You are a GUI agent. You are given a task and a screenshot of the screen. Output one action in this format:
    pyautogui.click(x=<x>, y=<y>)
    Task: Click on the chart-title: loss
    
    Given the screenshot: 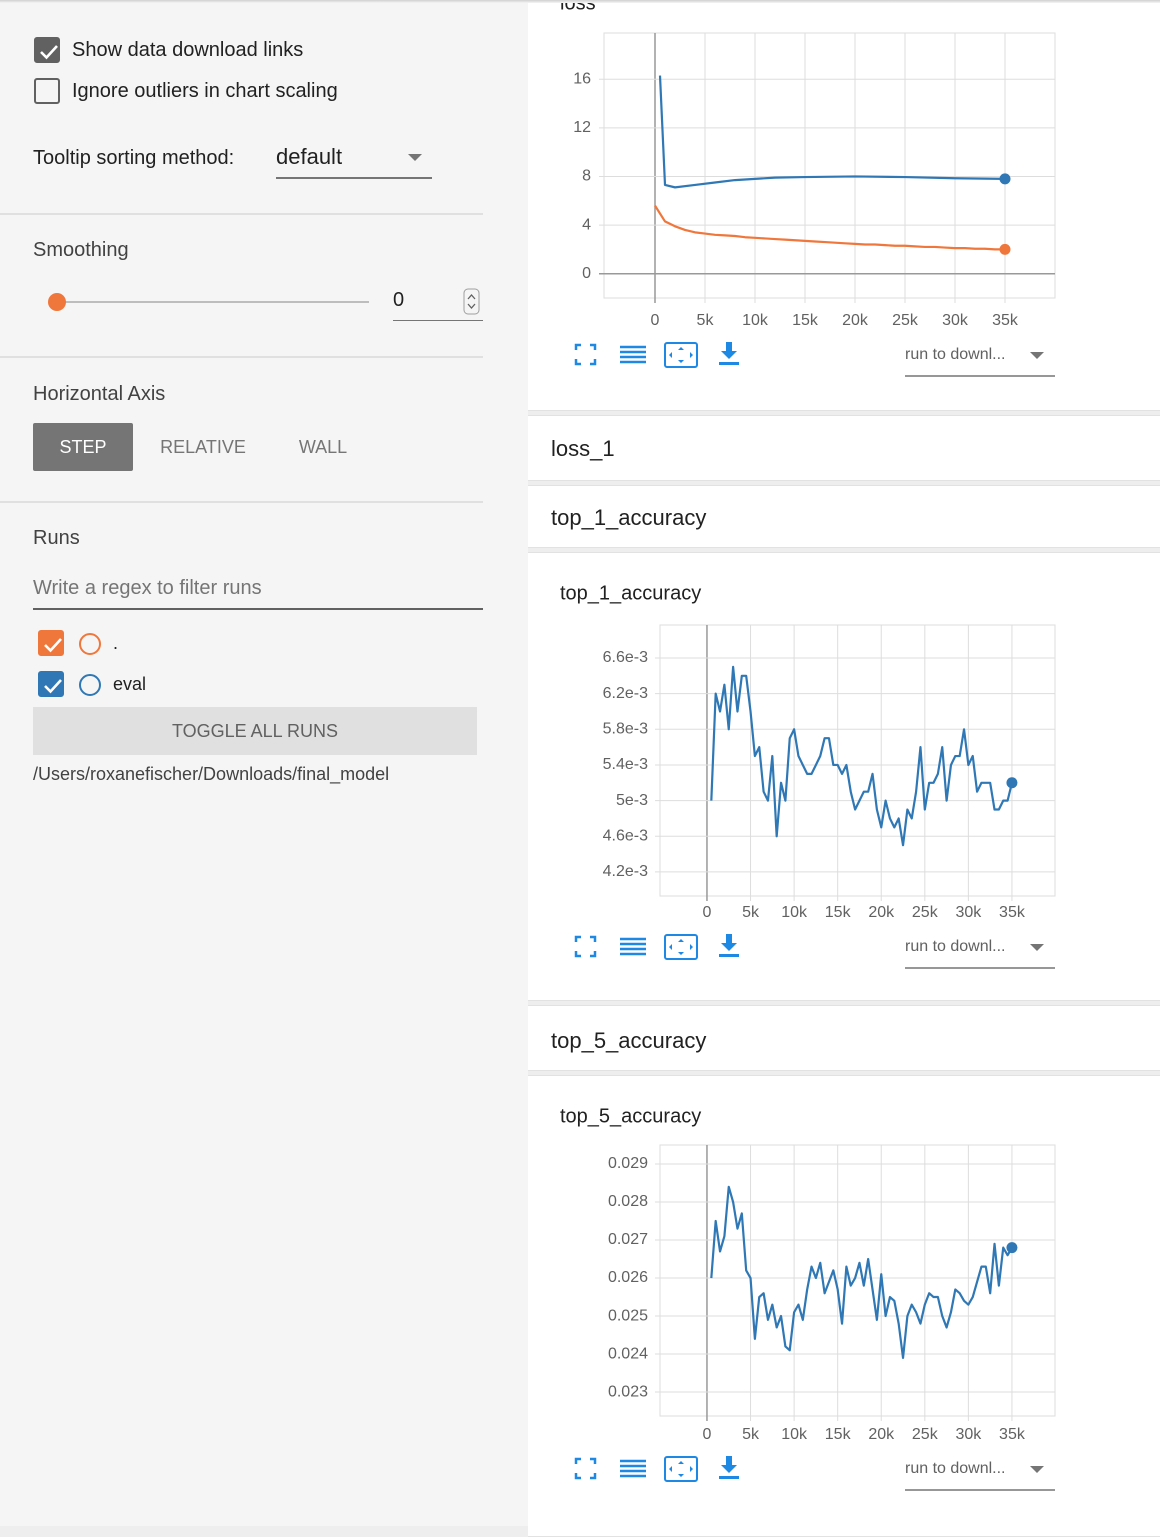 What is the action you would take?
    pyautogui.click(x=578, y=7)
    